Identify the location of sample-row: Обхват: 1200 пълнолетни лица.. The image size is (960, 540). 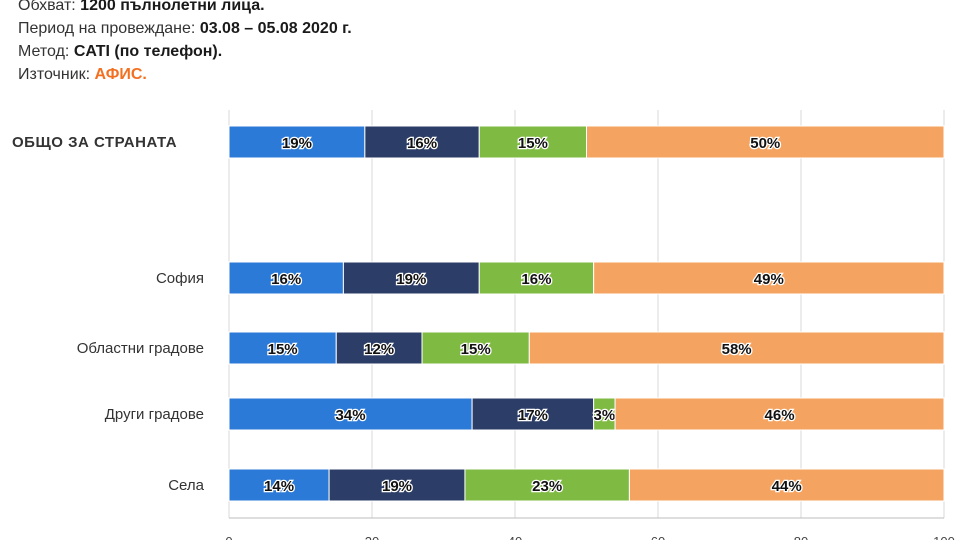
(185, 8).